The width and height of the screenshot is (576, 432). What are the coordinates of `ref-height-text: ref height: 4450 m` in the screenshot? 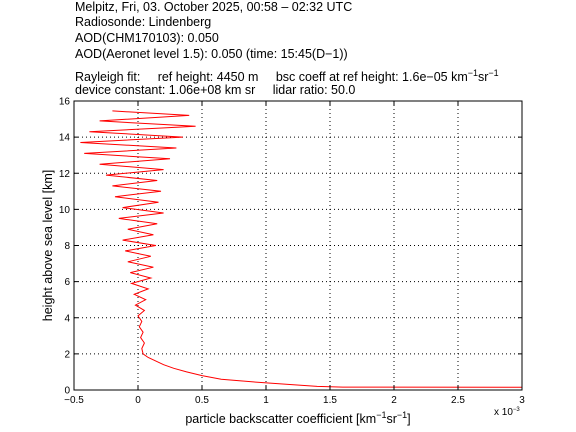 It's located at (208, 77).